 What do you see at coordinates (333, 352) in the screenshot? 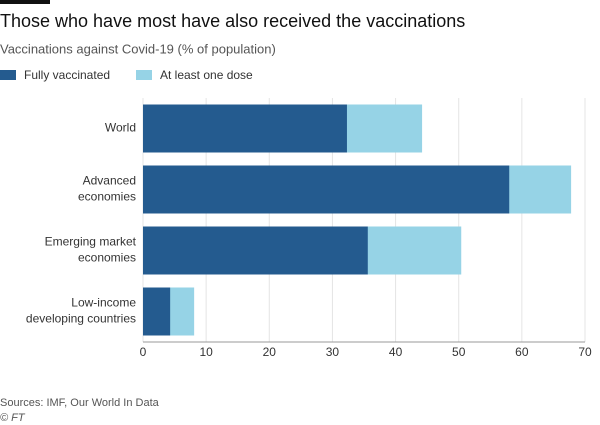
I see `x-tick-label: 30` at bounding box center [333, 352].